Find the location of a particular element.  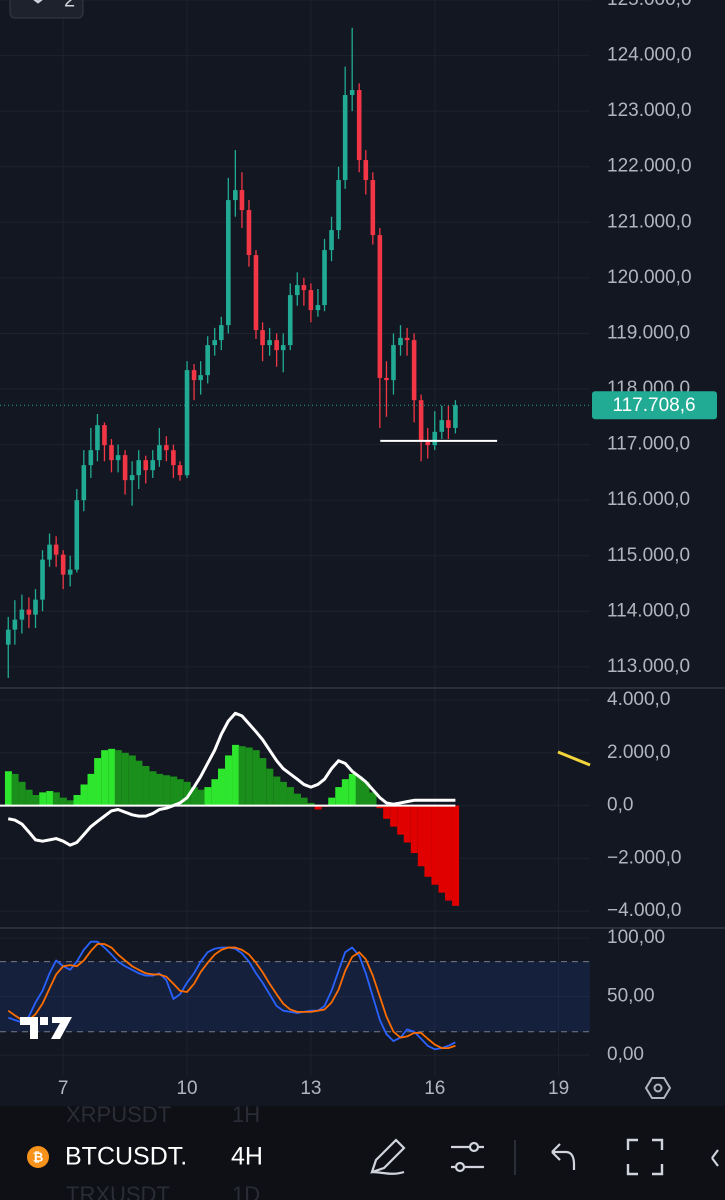

badge-box is located at coordinates (46, 9).